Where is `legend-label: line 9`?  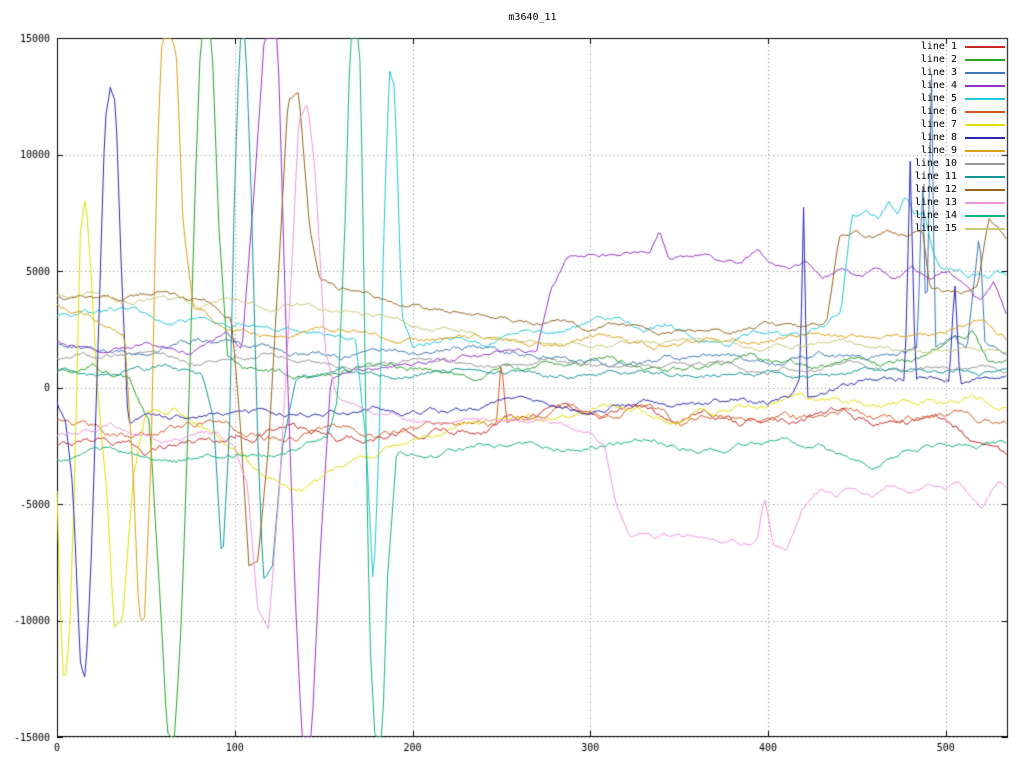
legend-label: line 9 is located at coordinates (938, 150).